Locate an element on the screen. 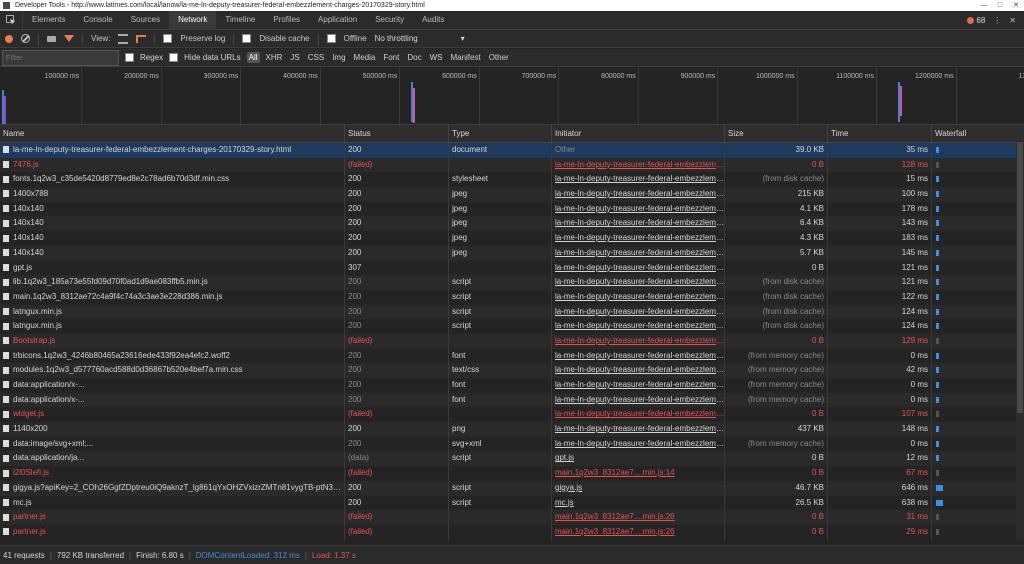  type-filter-manifest: Manifest is located at coordinates (465, 57).